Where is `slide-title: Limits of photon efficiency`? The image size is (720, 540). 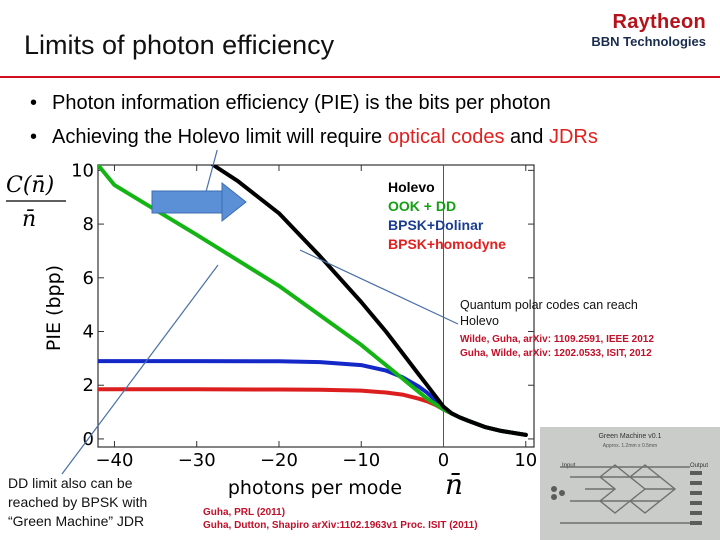
slide-title: Limits of photon efficiency is located at coordinates (179, 45).